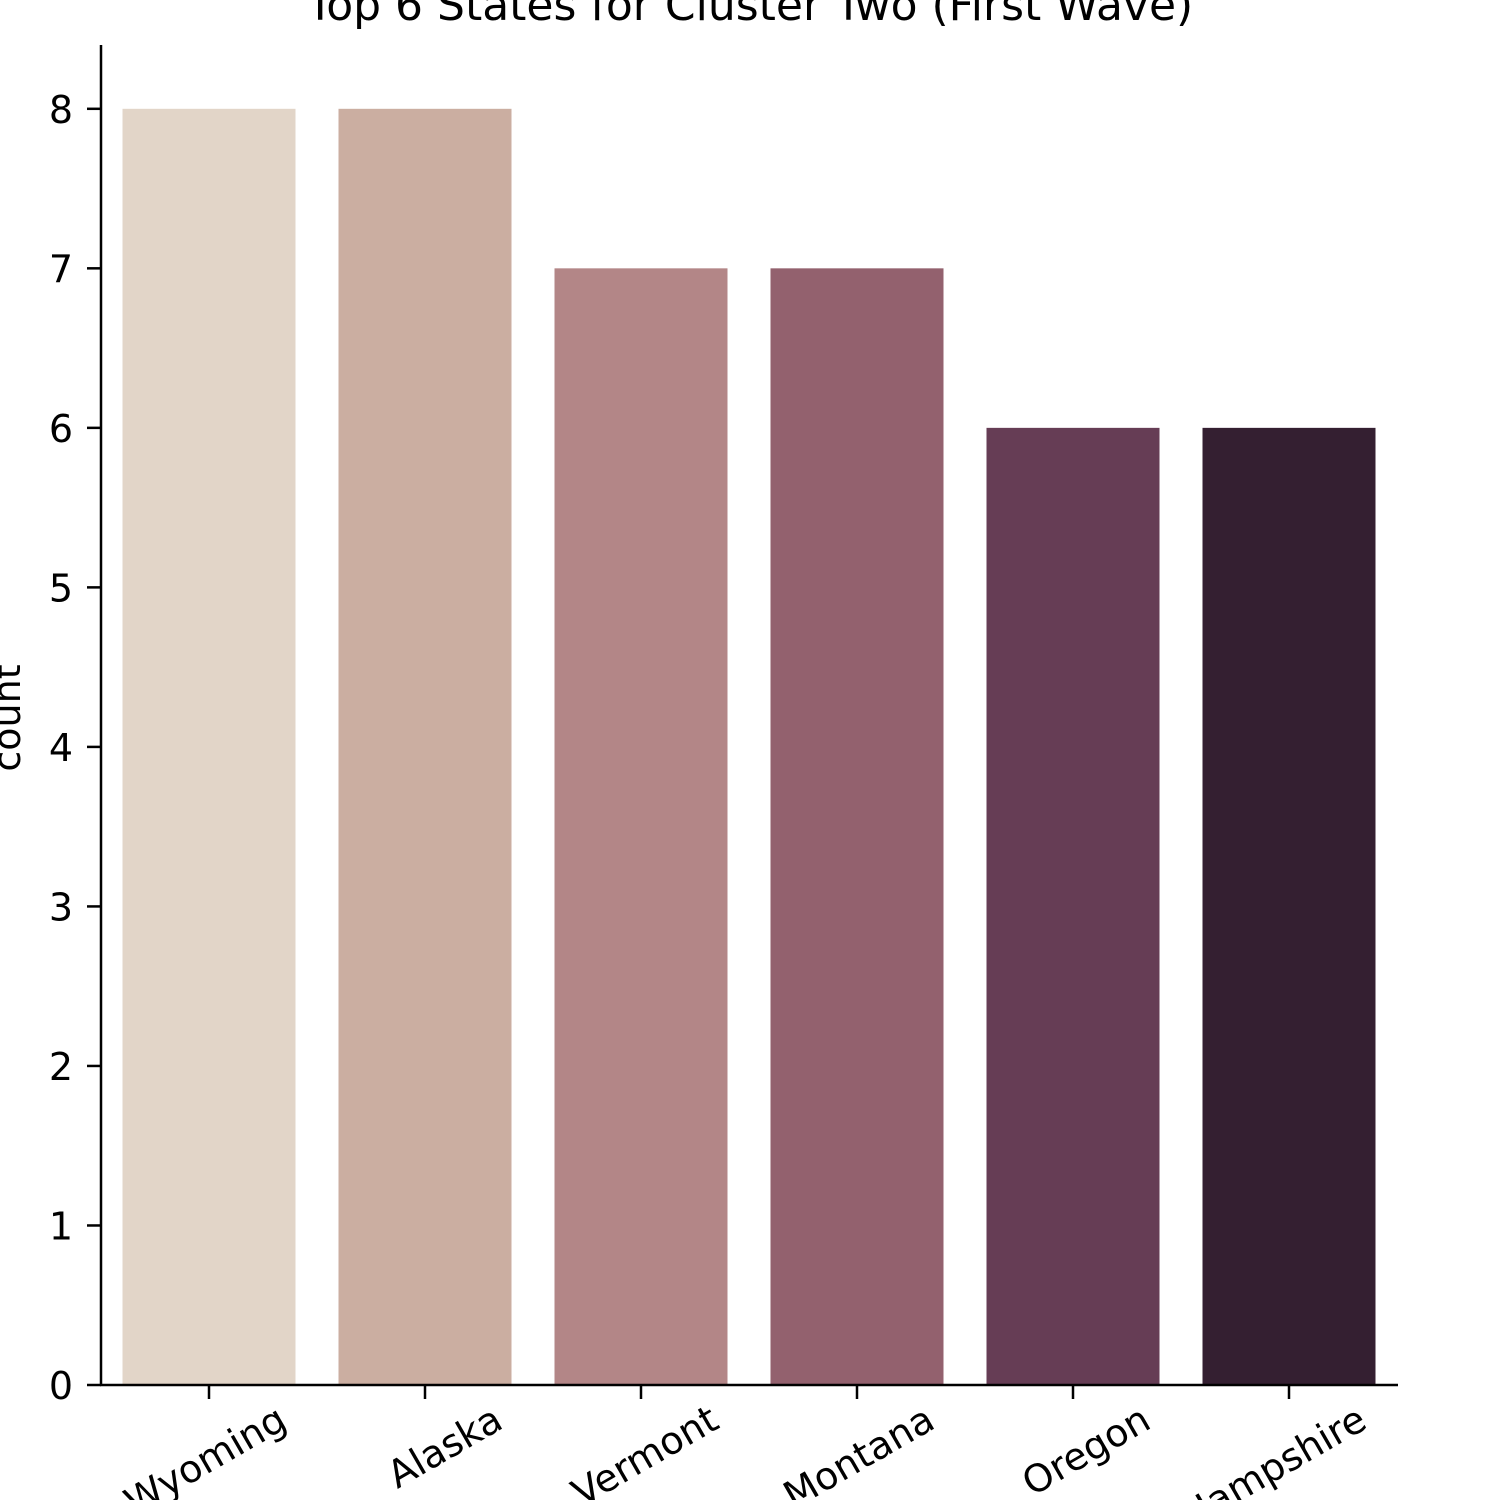  I want to click on x-tick-label: Oregon, so click(1086, 1448).